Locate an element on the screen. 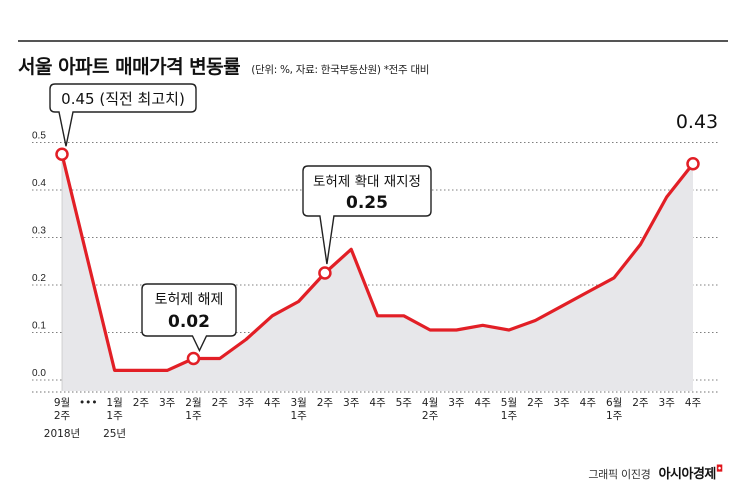  top-rule is located at coordinates (373, 41).